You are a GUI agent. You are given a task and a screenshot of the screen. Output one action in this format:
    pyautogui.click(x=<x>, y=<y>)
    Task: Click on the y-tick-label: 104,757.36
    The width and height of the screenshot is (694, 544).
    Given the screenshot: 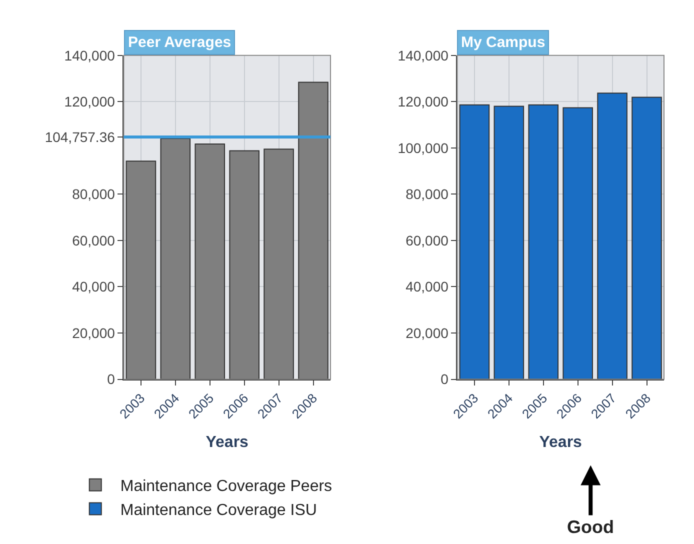 What is the action you would take?
    pyautogui.click(x=80, y=136)
    